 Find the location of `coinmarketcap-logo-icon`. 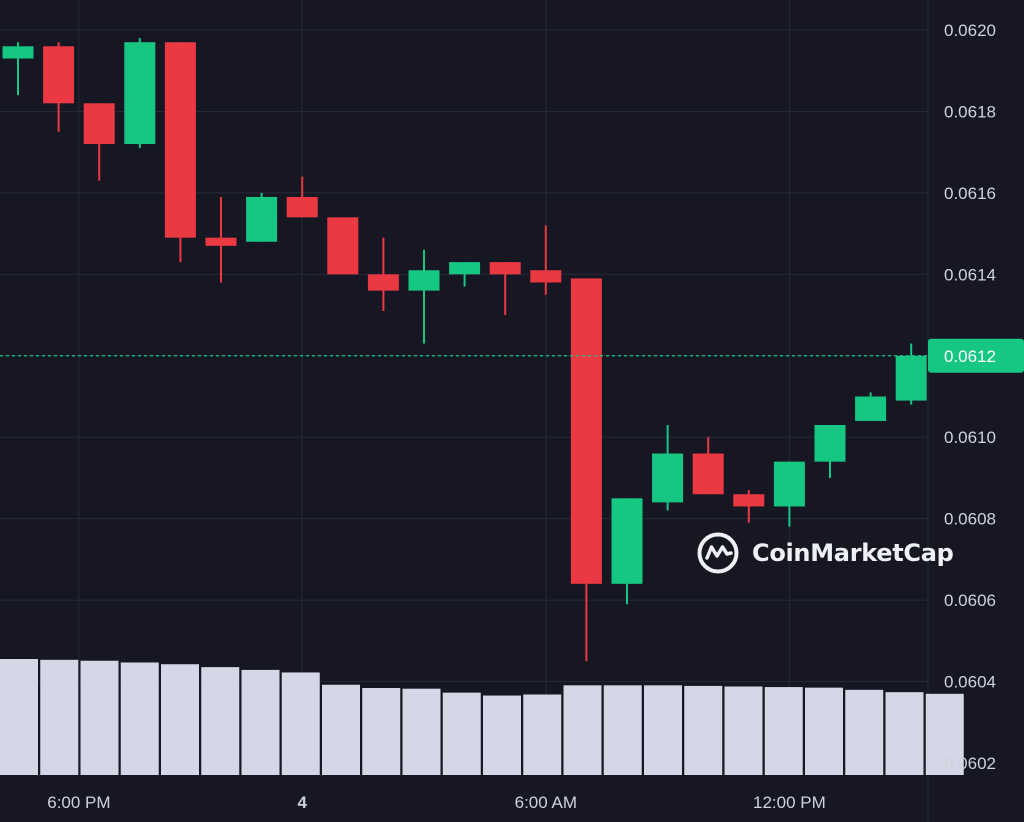

coinmarketcap-logo-icon is located at coordinates (718, 553).